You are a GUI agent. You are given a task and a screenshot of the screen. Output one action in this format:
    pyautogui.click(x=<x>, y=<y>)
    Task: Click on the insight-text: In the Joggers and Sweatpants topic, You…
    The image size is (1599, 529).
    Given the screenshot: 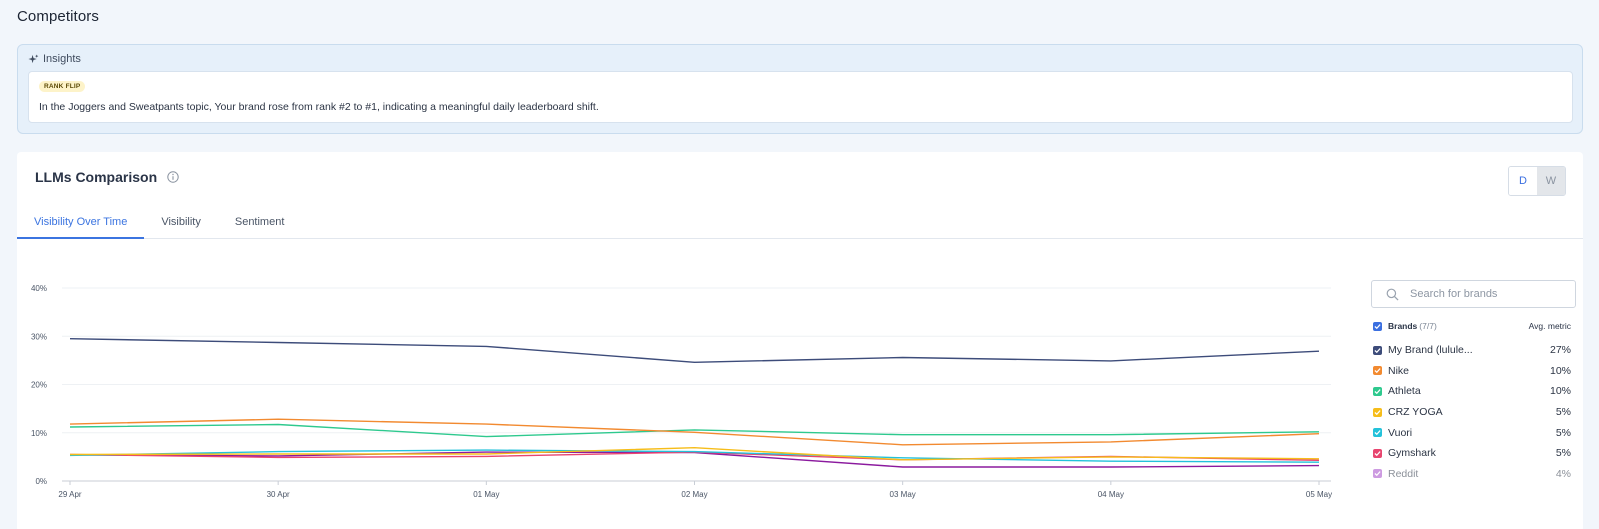 What is the action you would take?
    pyautogui.click(x=319, y=107)
    